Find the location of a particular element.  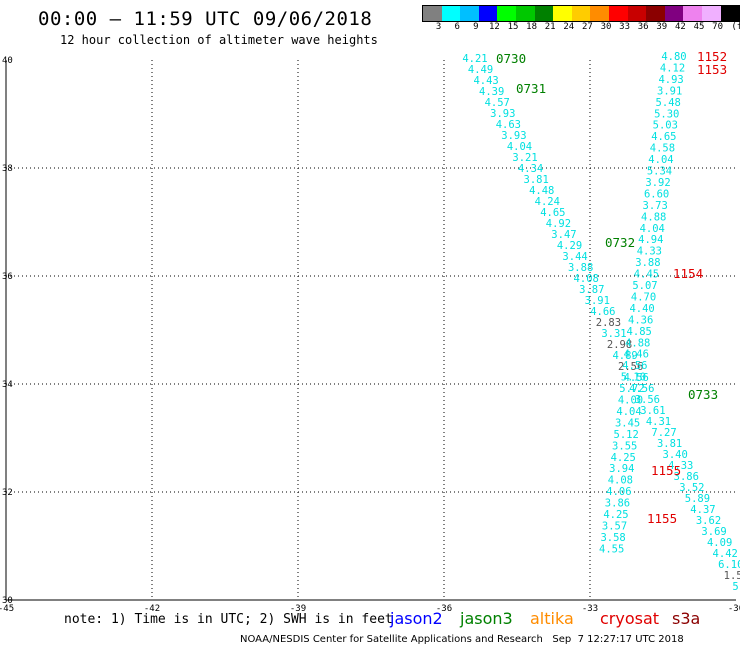

jason3-swh-value: 4.65 is located at coordinates (552, 213).